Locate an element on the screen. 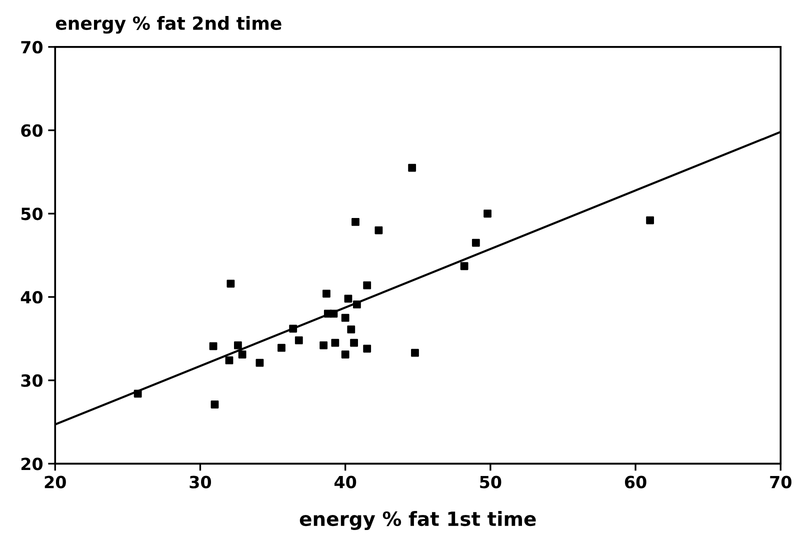  y-tick-label: 30 is located at coordinates (32, 380).